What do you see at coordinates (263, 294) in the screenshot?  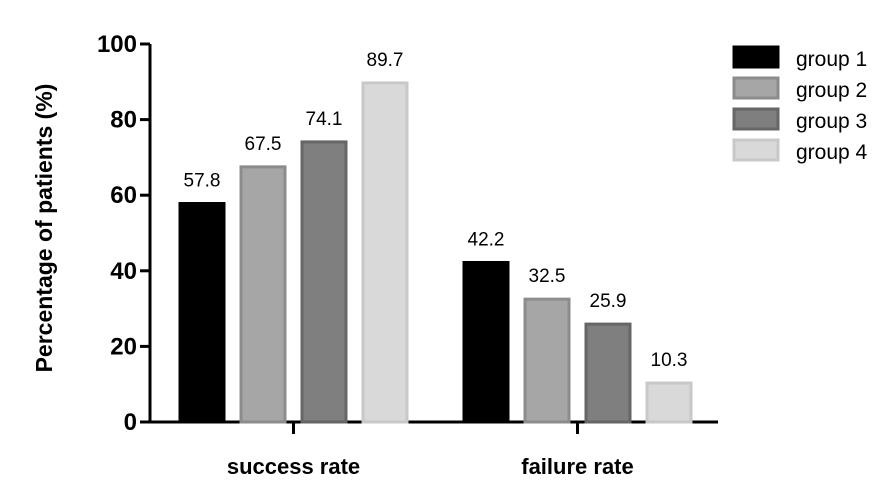 I see `bar-group-2-success-rate` at bounding box center [263, 294].